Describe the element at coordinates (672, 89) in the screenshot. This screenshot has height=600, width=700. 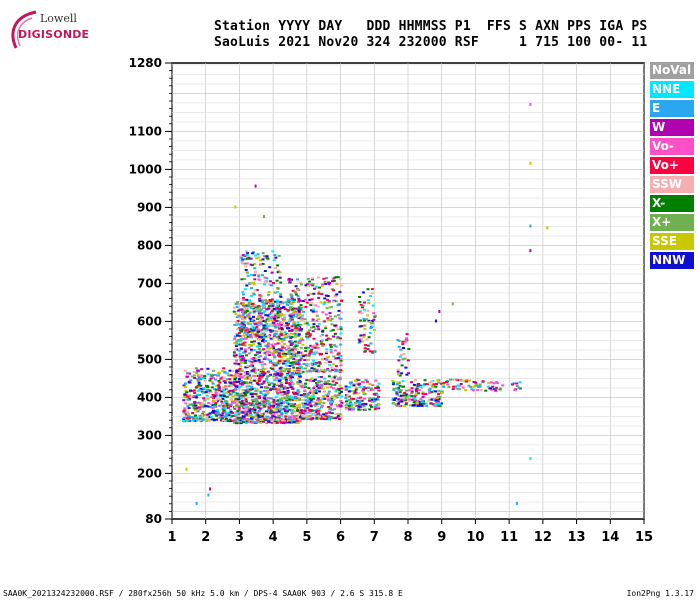
I see `legend-item-nne: NNE` at that location.